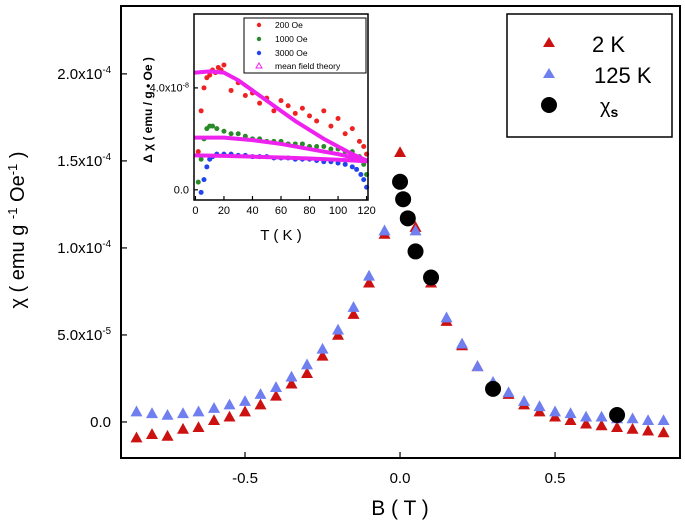 This screenshot has width=685, height=529. What do you see at coordinates (224, 211) in the screenshot?
I see `x-tick-label: 20` at bounding box center [224, 211].